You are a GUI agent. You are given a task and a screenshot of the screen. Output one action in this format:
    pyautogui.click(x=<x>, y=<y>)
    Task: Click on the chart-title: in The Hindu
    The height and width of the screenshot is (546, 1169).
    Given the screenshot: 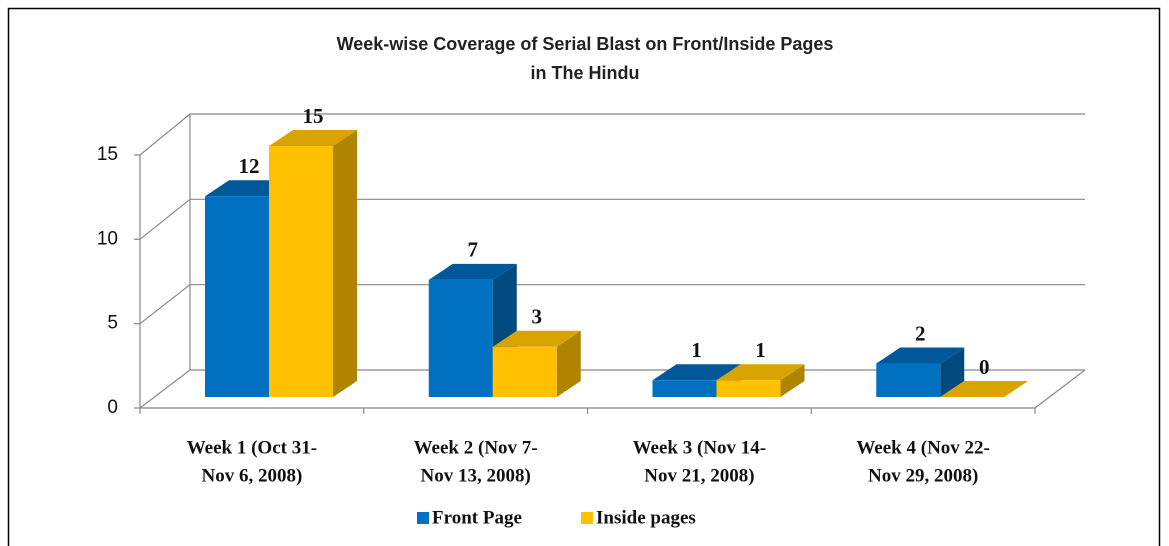 What is the action you would take?
    pyautogui.click(x=585, y=73)
    